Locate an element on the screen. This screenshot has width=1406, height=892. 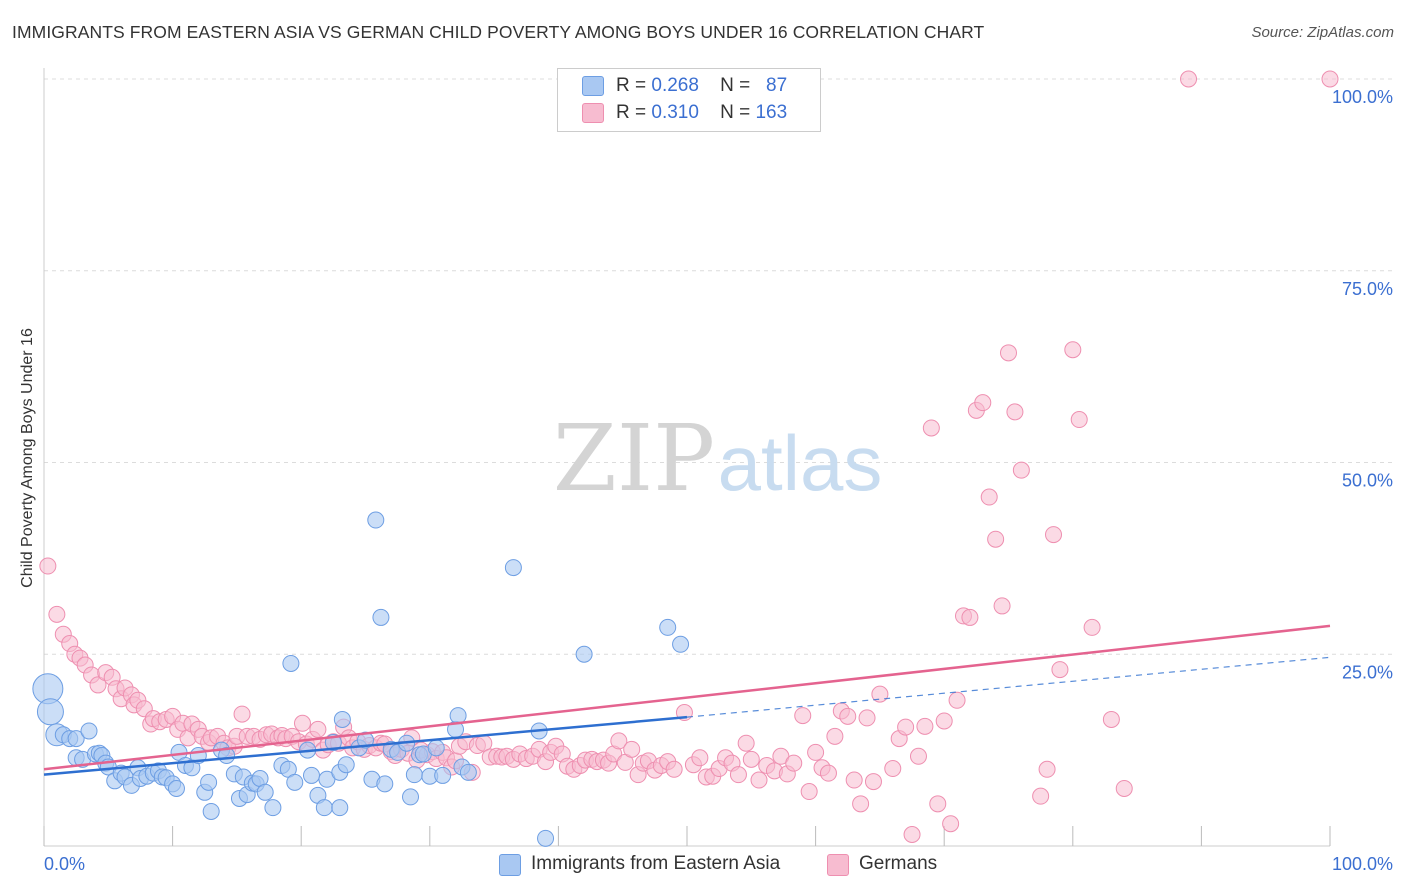
trend-line-eastern-asia is located at coordinates (365, 745).